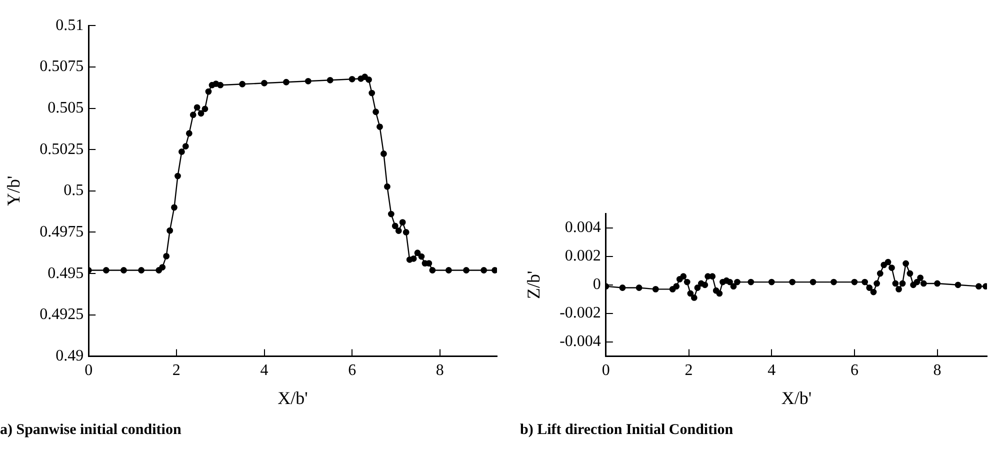  What do you see at coordinates (70, 355) in the screenshot?
I see `y-tick-label: 0.49` at bounding box center [70, 355].